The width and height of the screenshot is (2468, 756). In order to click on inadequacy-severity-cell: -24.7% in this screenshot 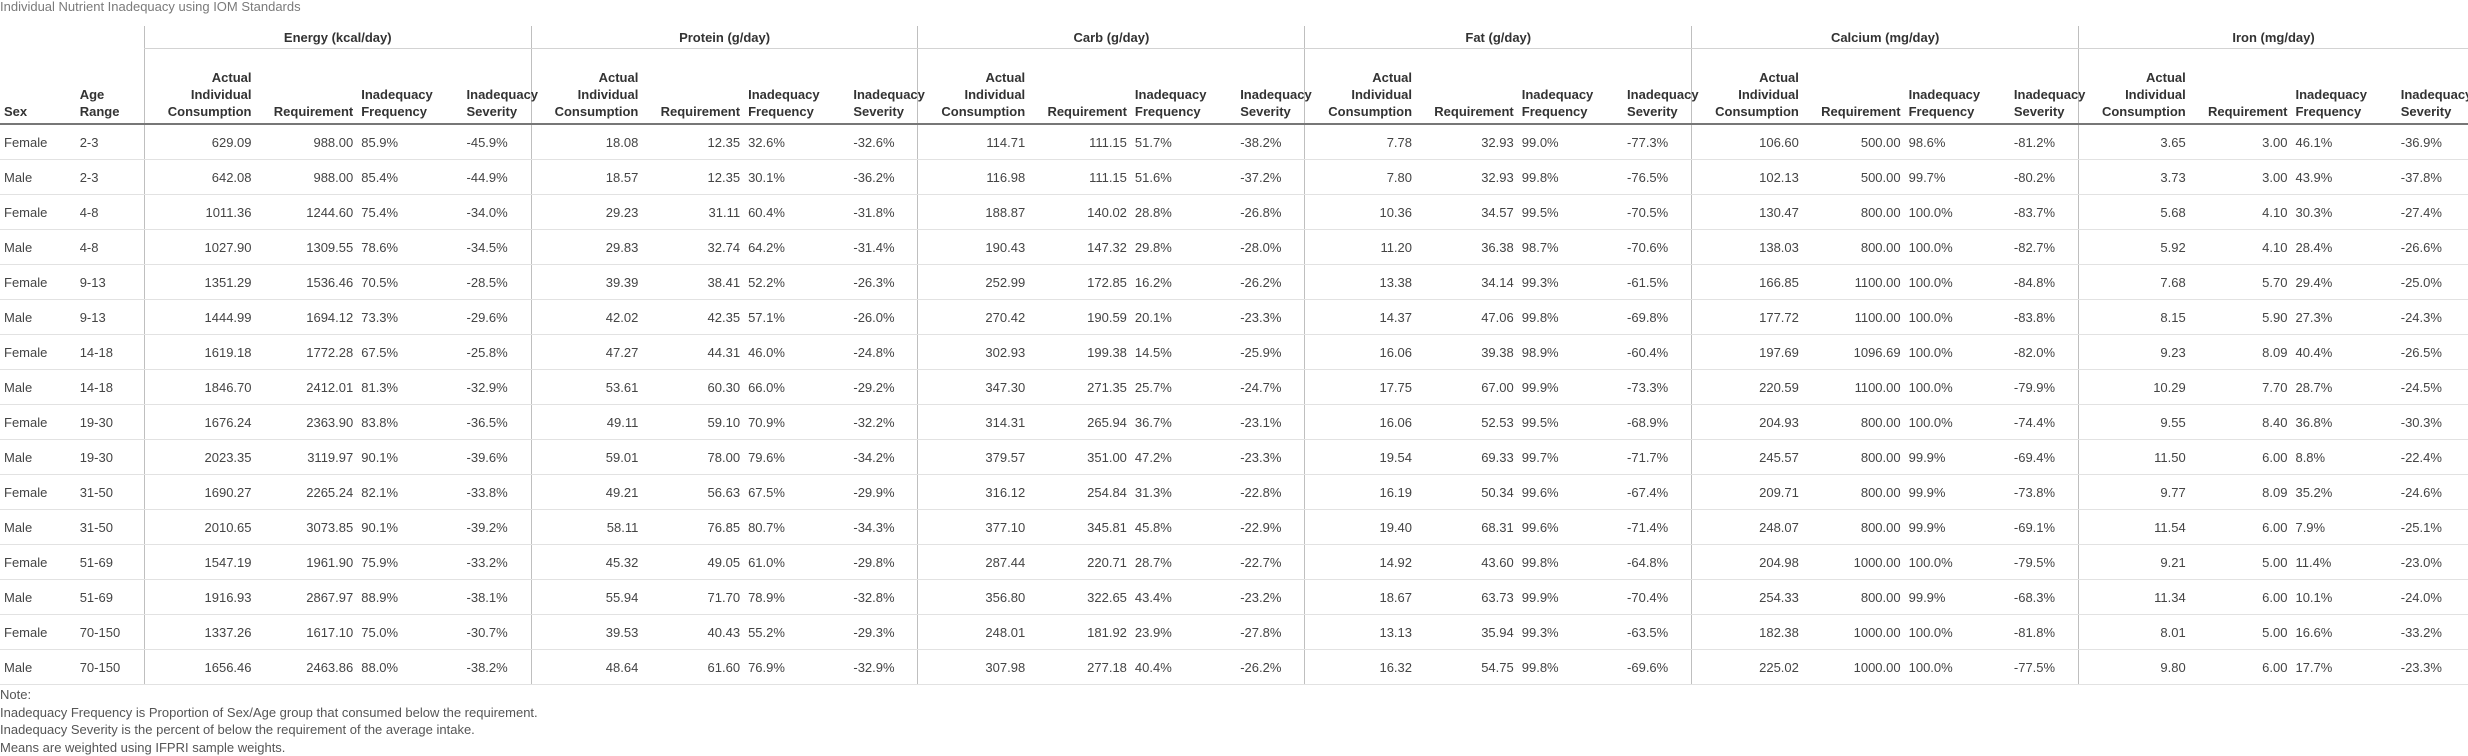, I will do `click(1270, 387)`.